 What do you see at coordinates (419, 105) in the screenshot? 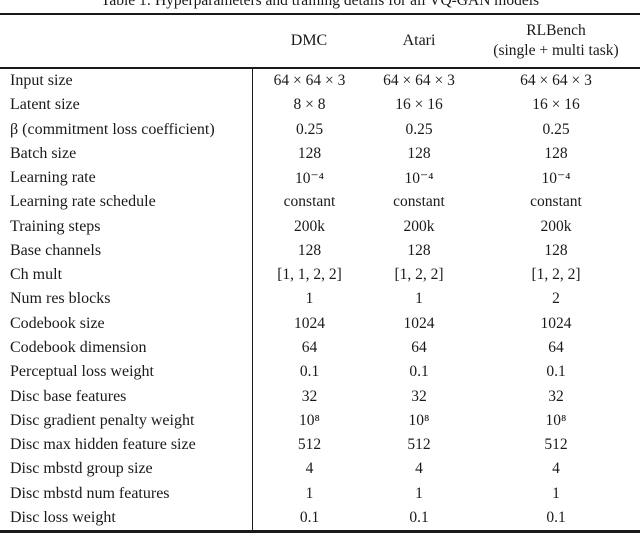
I see `cell-atari: 16 × 16` at bounding box center [419, 105].